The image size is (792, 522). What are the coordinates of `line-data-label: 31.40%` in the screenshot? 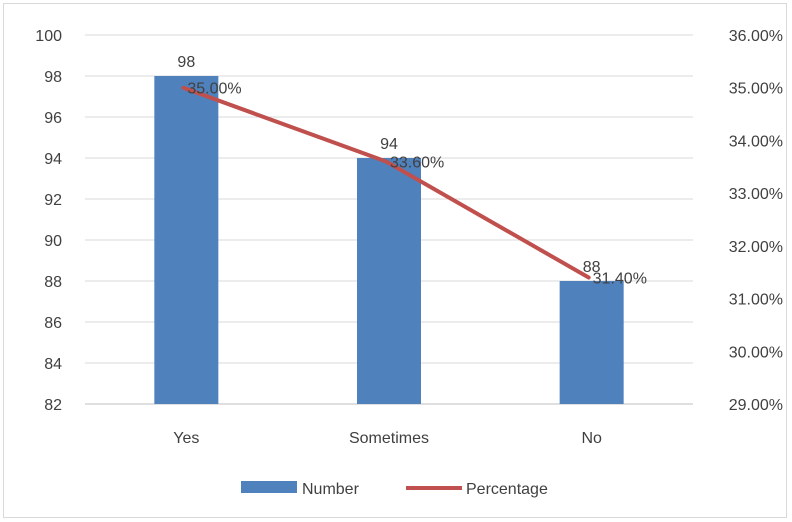 It's located at (620, 278).